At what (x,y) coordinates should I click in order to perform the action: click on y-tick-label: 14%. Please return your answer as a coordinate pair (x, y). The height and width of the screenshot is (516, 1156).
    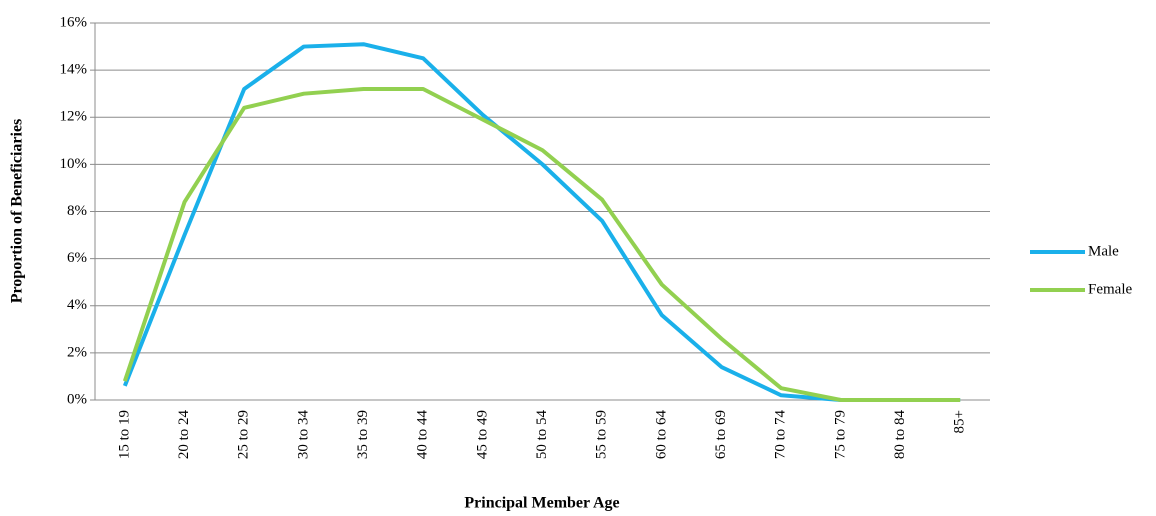
    Looking at the image, I should click on (74, 70).